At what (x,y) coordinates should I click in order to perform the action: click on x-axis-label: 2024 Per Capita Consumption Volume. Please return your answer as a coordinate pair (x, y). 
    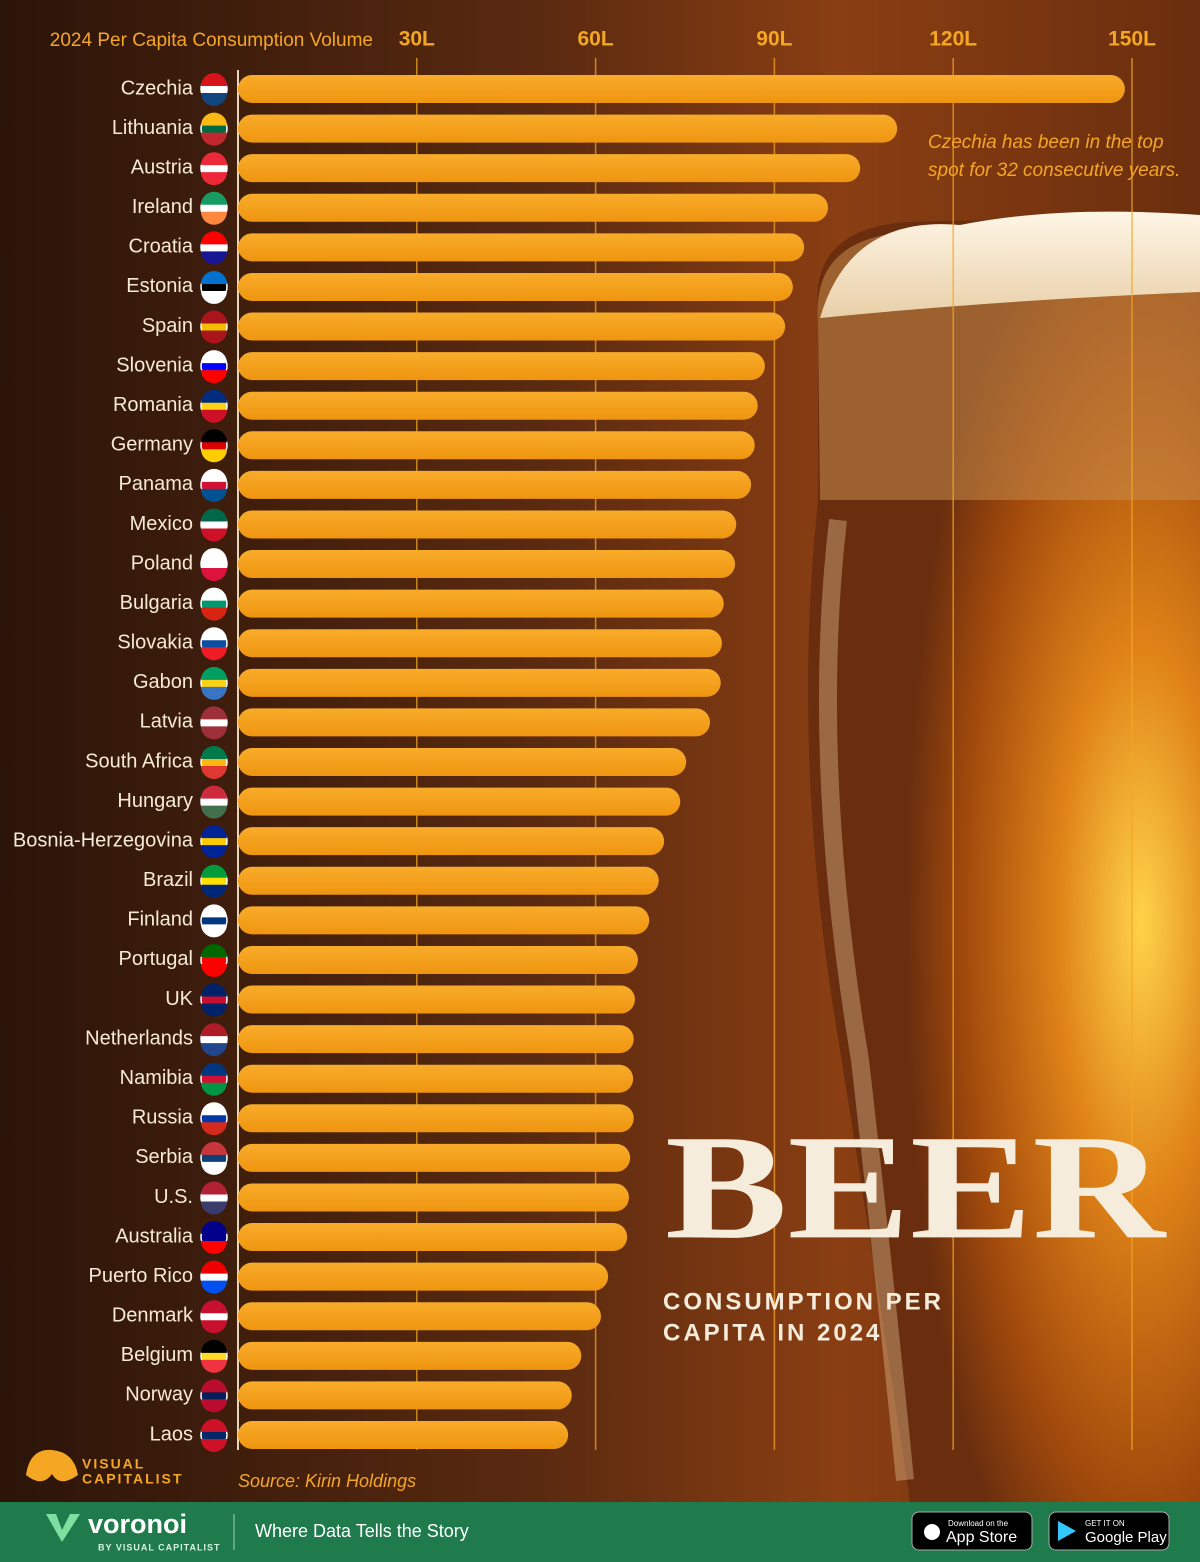
    Looking at the image, I should click on (211, 40).